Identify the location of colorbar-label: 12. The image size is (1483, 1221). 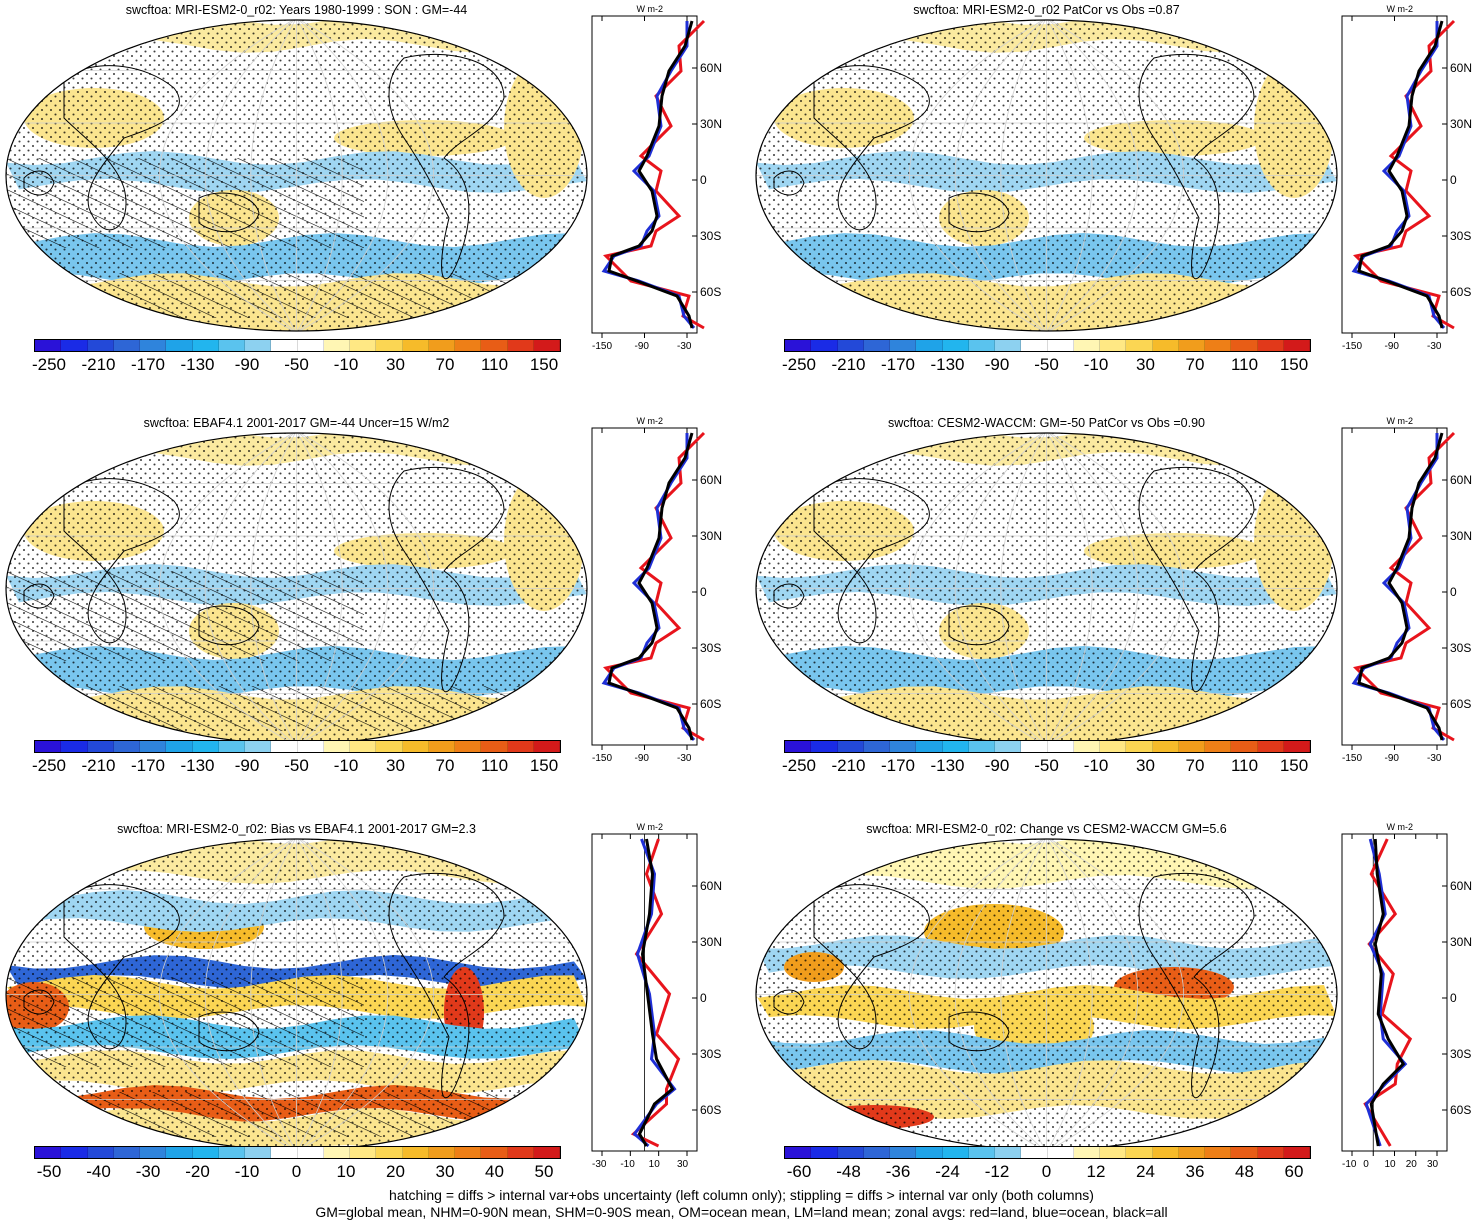
(1096, 1171).